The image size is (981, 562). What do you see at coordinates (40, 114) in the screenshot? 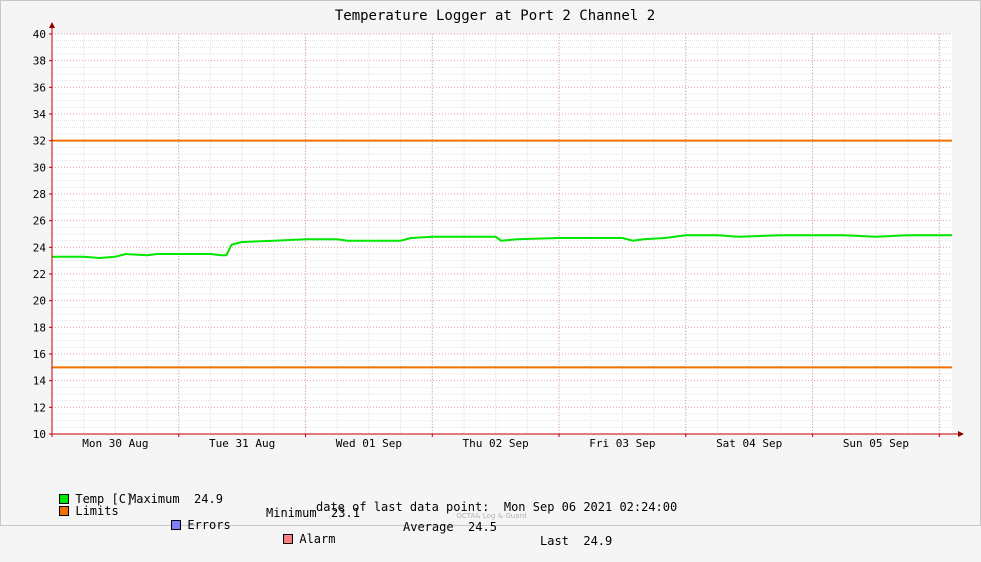
I see `y-tick-label: 34` at bounding box center [40, 114].